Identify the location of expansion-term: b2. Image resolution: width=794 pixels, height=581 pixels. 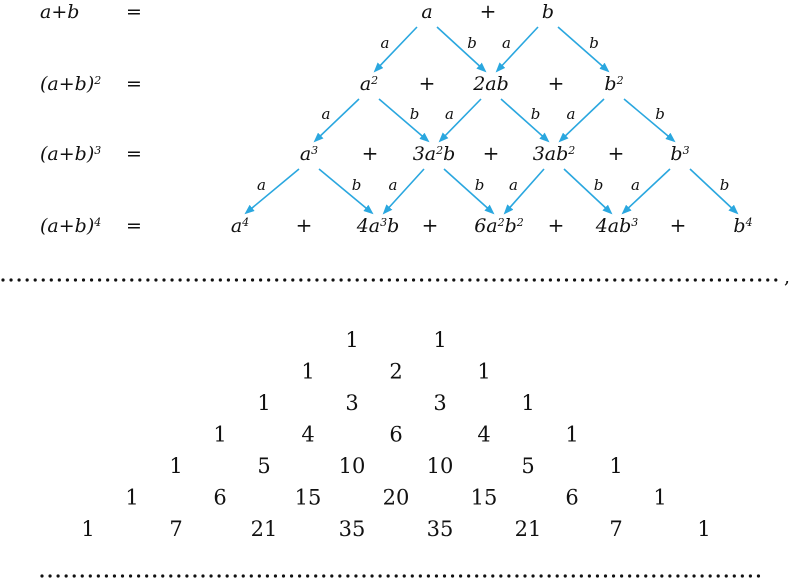
(613, 84).